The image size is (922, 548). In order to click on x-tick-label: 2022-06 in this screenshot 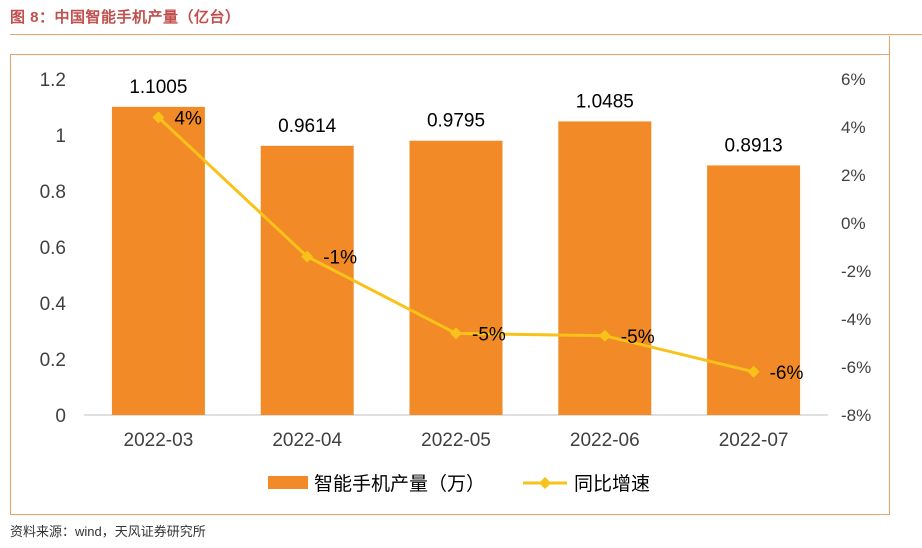, I will do `click(605, 440)`.